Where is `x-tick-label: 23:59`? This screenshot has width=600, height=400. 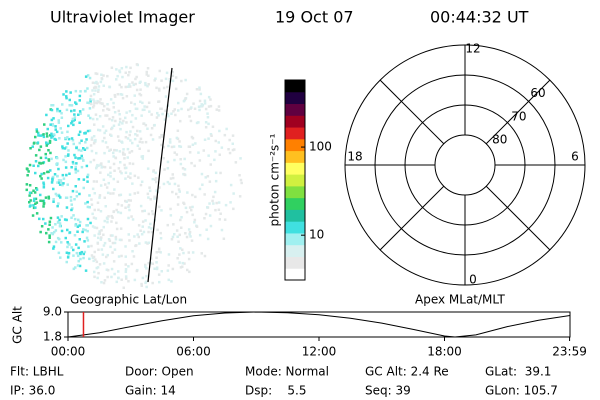
x-tick-label: 23:59 is located at coordinates (569, 352).